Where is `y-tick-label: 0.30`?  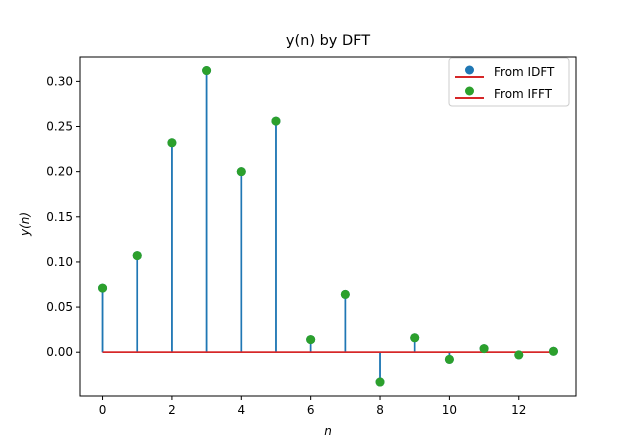 y-tick-label: 0.30 is located at coordinates (59, 81).